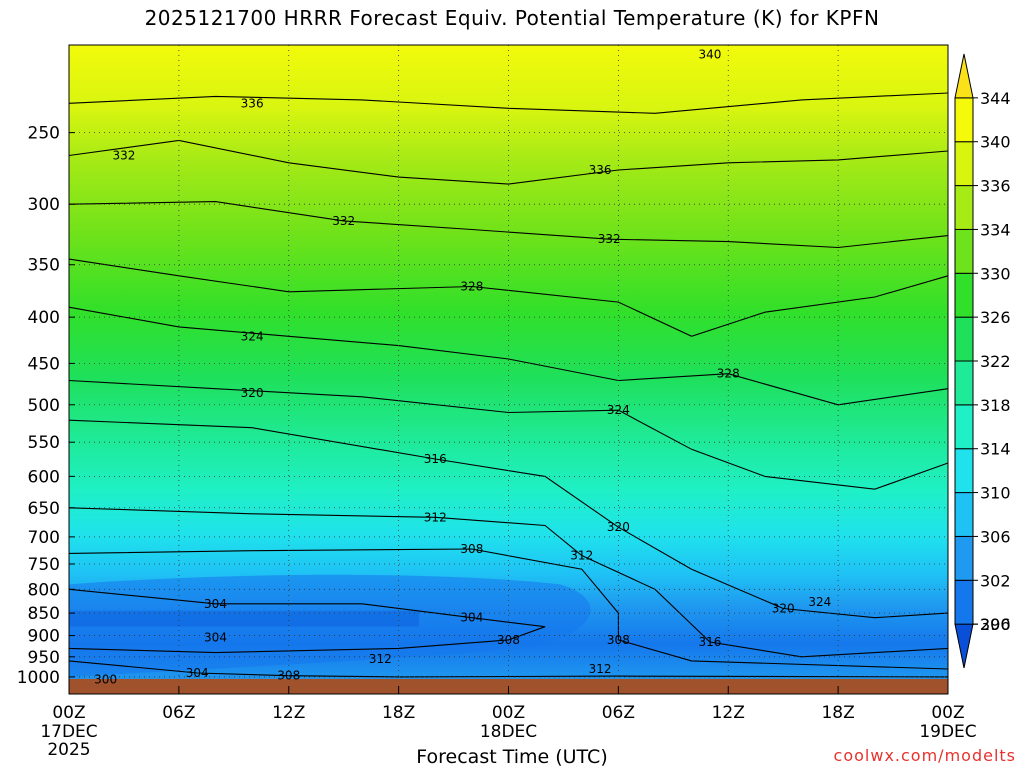  Describe the element at coordinates (44, 614) in the screenshot. I see `y-tick-label: 850` at that location.